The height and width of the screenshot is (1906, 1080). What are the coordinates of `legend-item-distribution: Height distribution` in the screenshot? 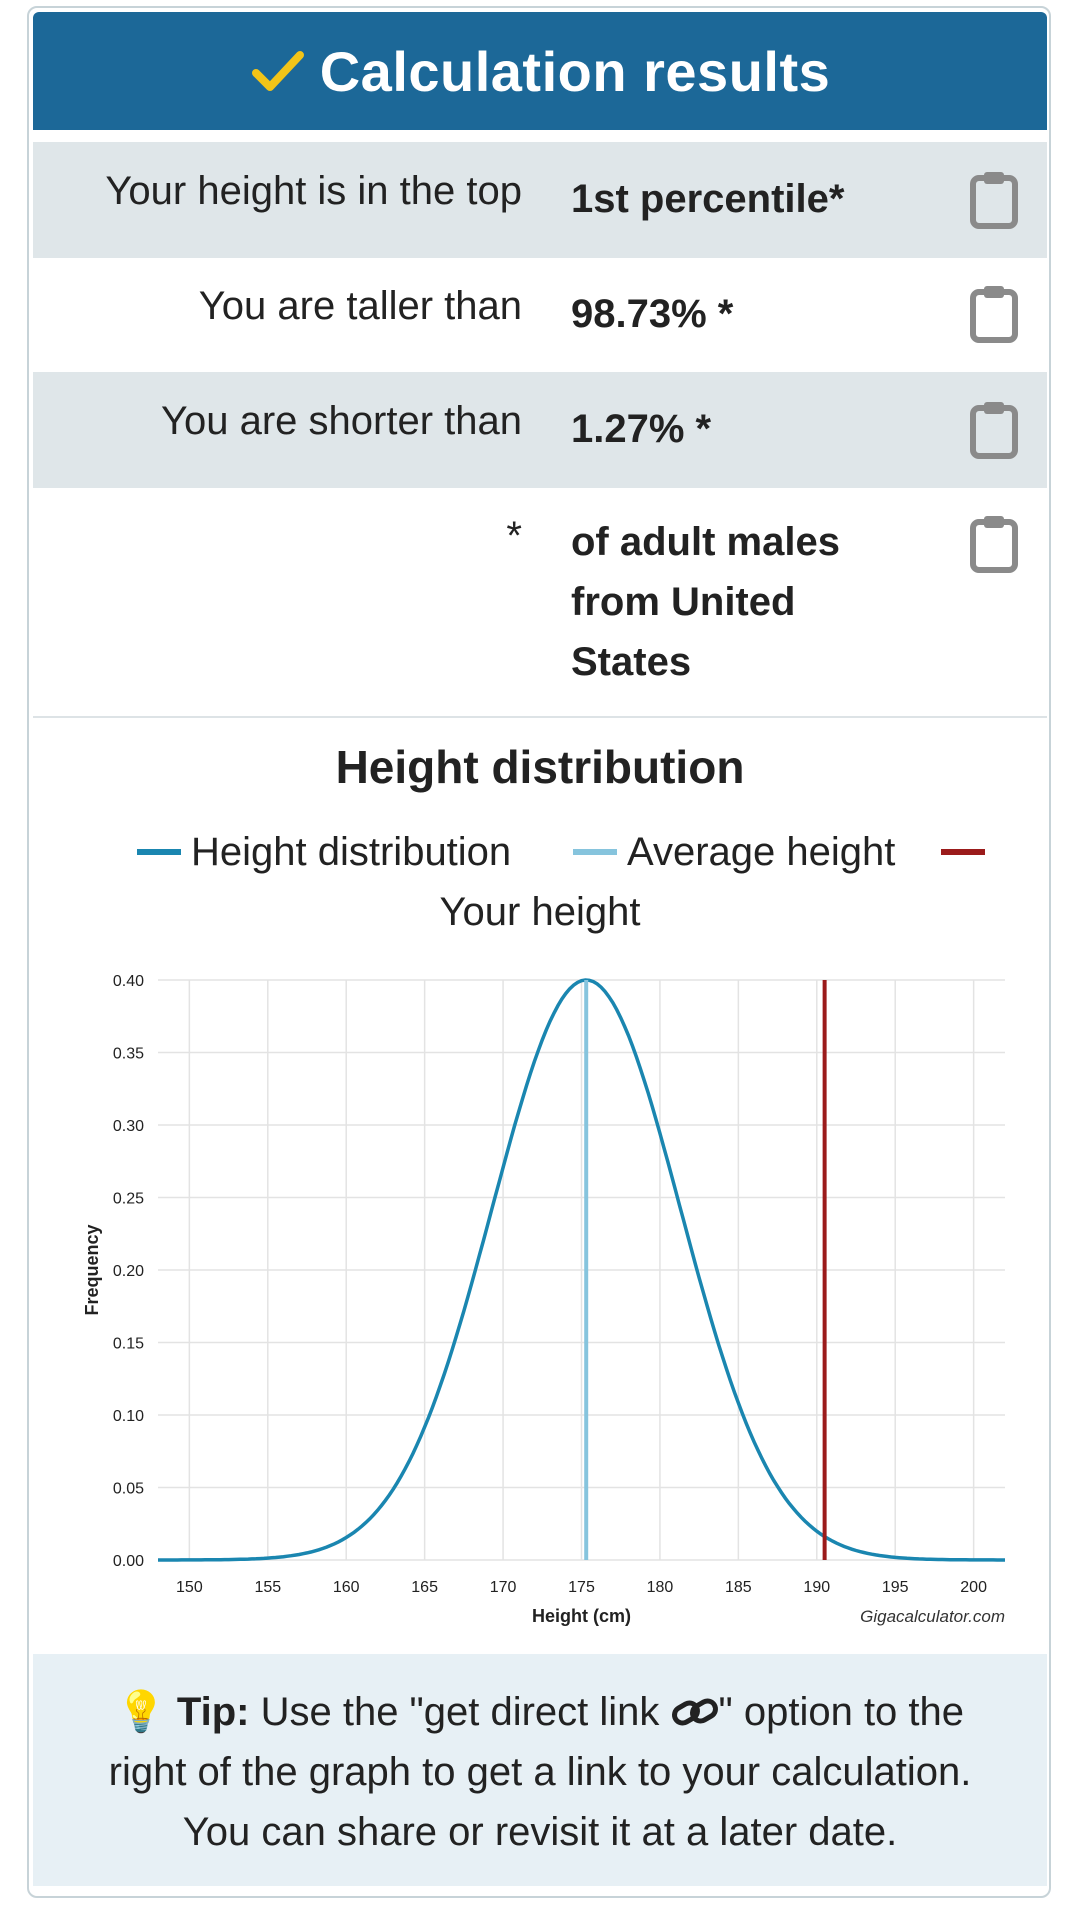 It's located at (324, 852).